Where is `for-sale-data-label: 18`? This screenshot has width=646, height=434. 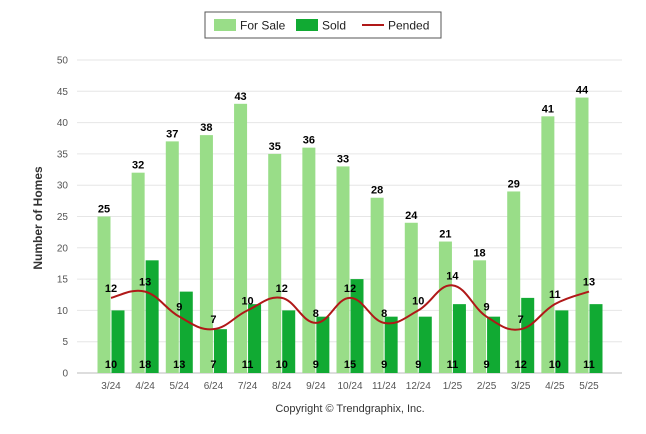 for-sale-data-label: 18 is located at coordinates (479, 253).